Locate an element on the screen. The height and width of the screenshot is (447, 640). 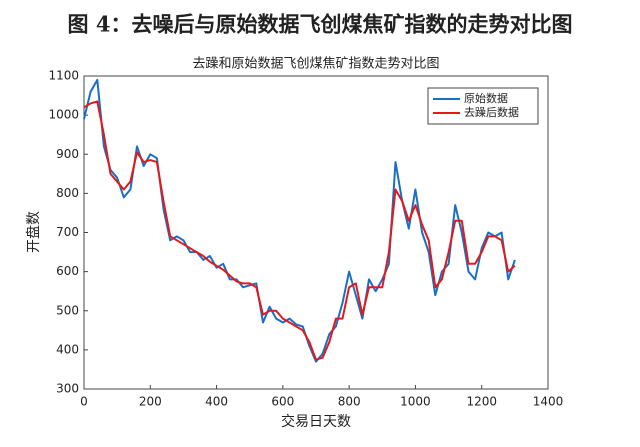
x-tick-label: 600 is located at coordinates (282, 402).